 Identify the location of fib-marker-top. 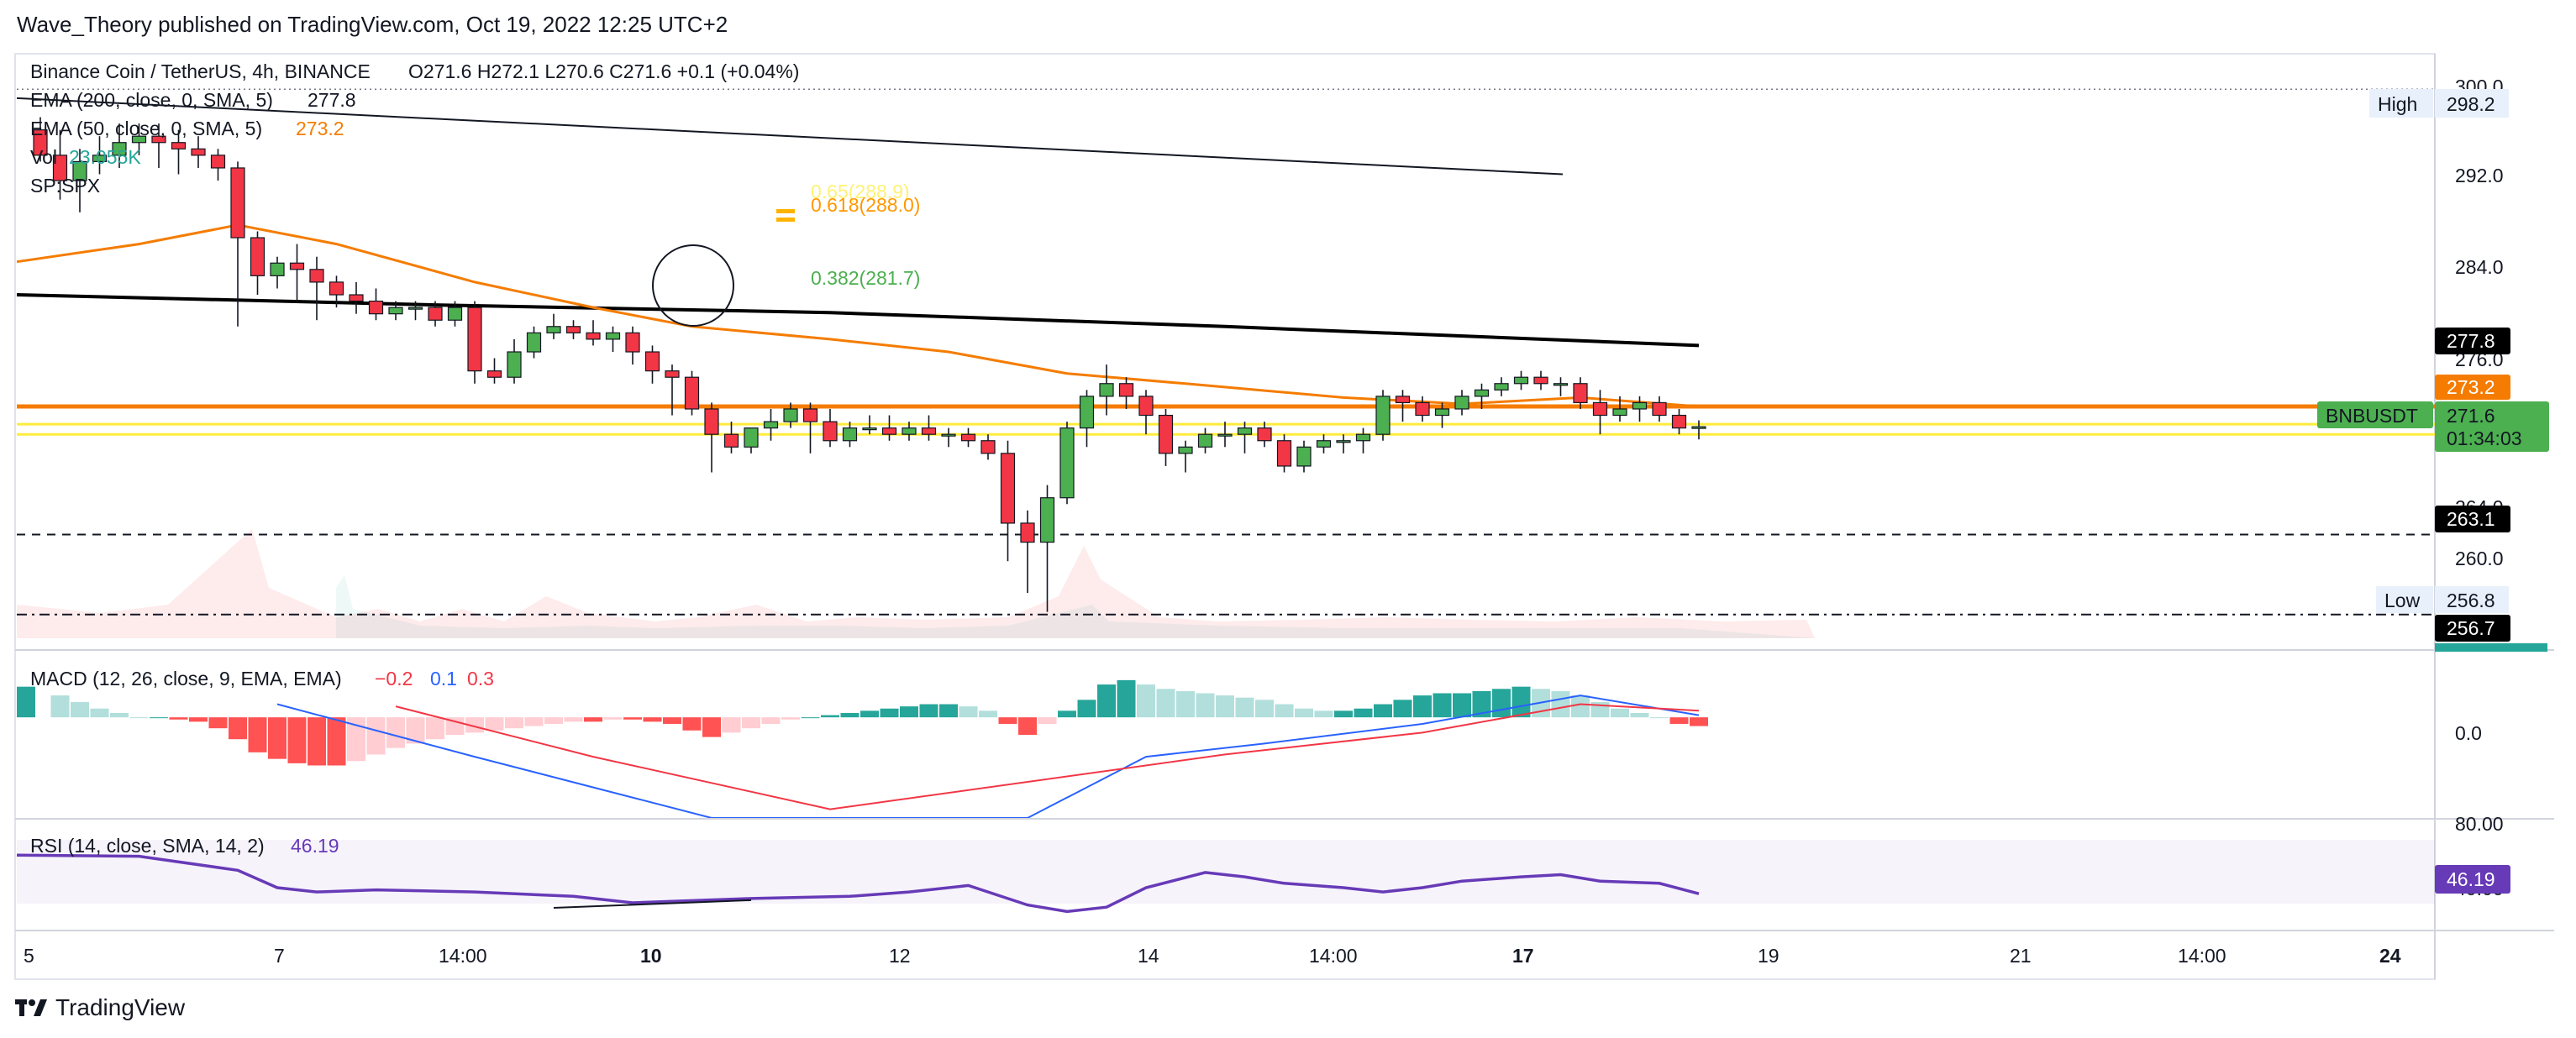
(785, 211).